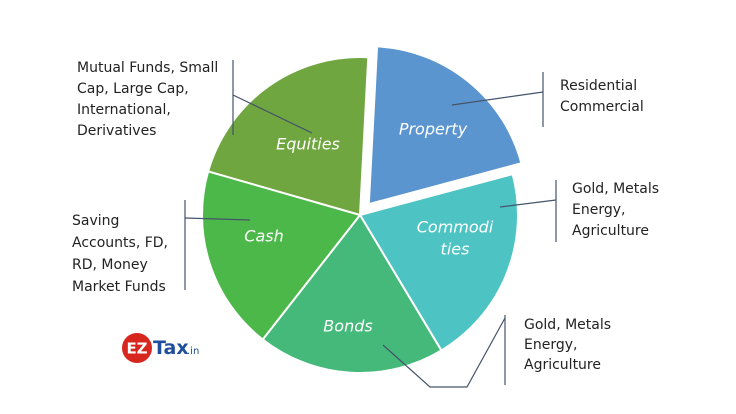 This screenshot has width=736, height=414. What do you see at coordinates (124, 110) in the screenshot?
I see `callout-text: International,` at bounding box center [124, 110].